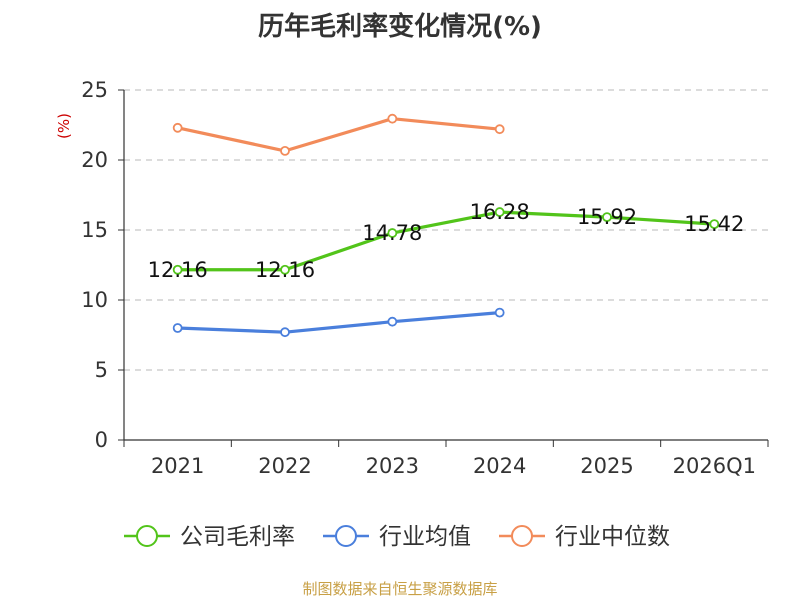  I want to click on x-tick-label: 2022, so click(284, 466).